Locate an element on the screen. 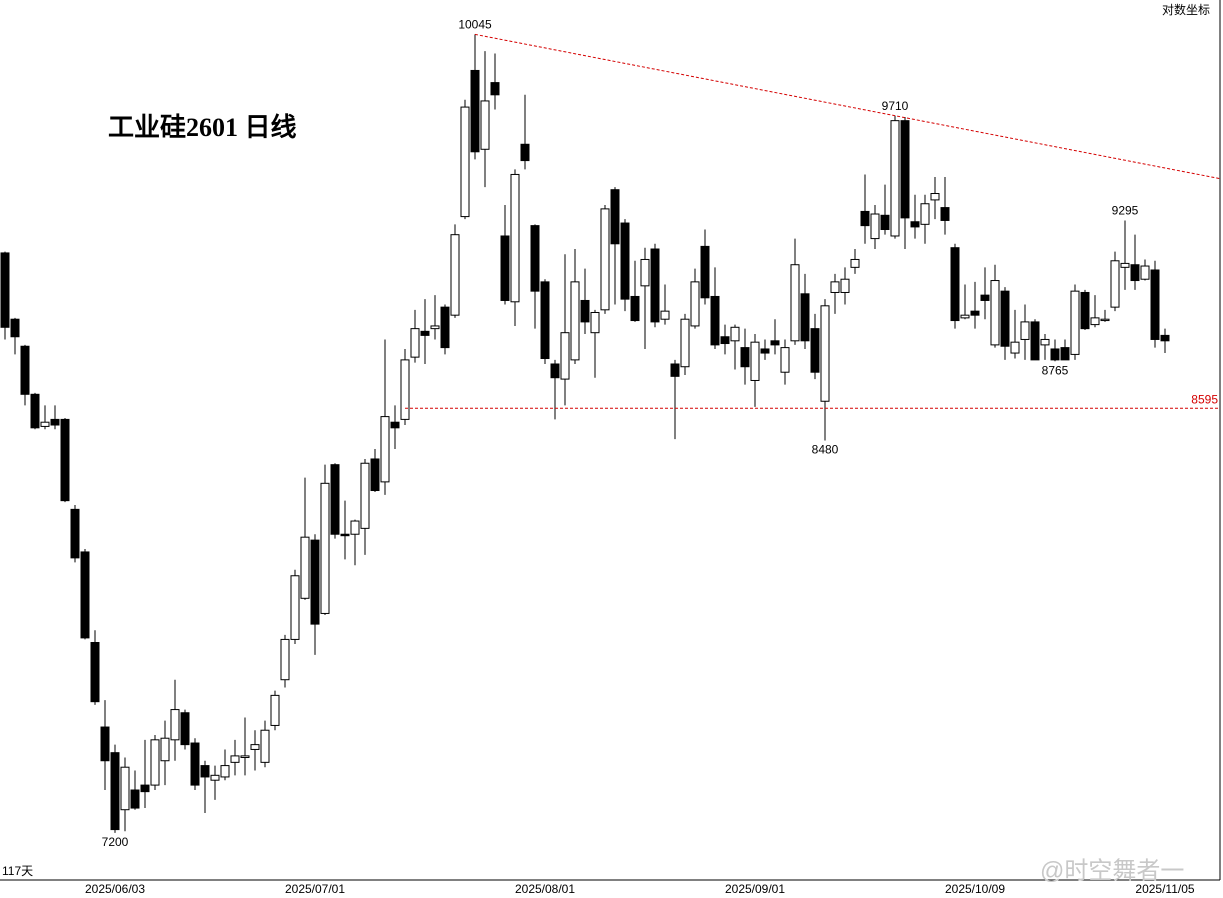  count-label: 117天 is located at coordinates (17, 871).